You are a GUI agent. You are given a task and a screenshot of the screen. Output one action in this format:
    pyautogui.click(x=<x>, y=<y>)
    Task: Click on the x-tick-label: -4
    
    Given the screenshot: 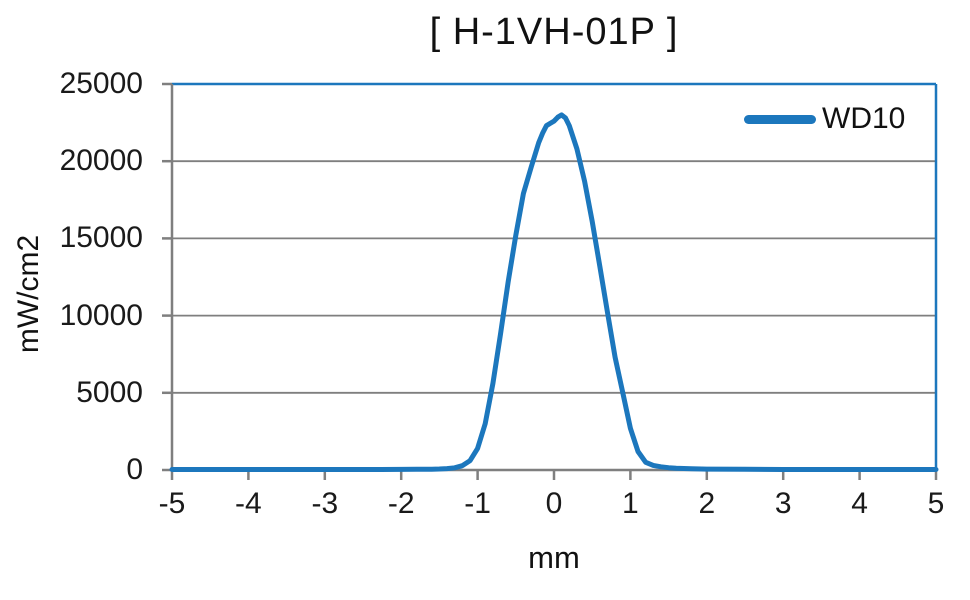 What is the action you would take?
    pyautogui.click(x=248, y=503)
    